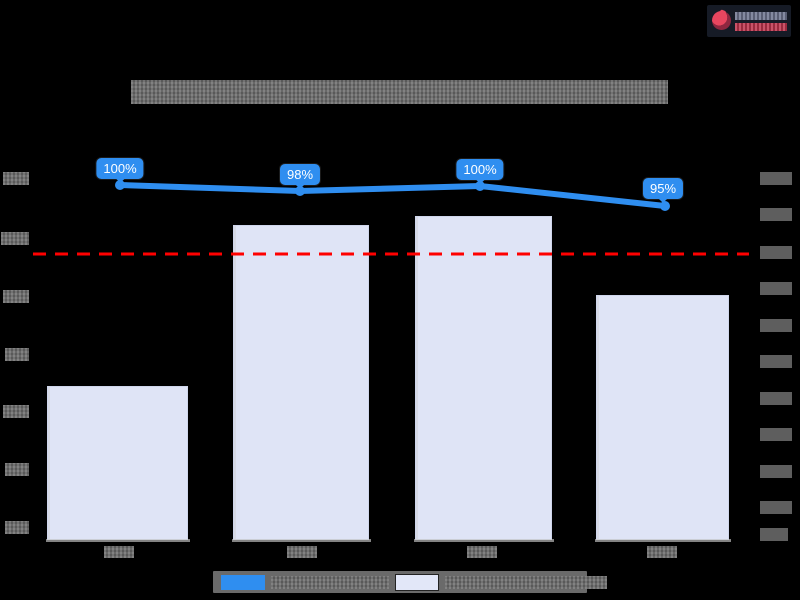 The width and height of the screenshot is (800, 600). I want to click on legend-swatch-bar, so click(417, 582).